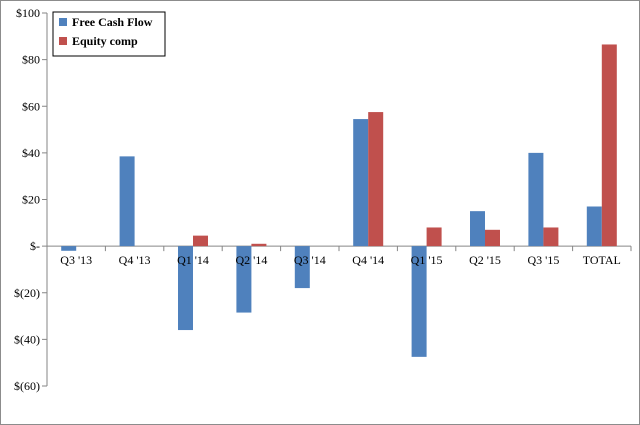 This screenshot has width=640, height=425. What do you see at coordinates (27, 386) in the screenshot?
I see `y-tick-label: $(60)` at bounding box center [27, 386].